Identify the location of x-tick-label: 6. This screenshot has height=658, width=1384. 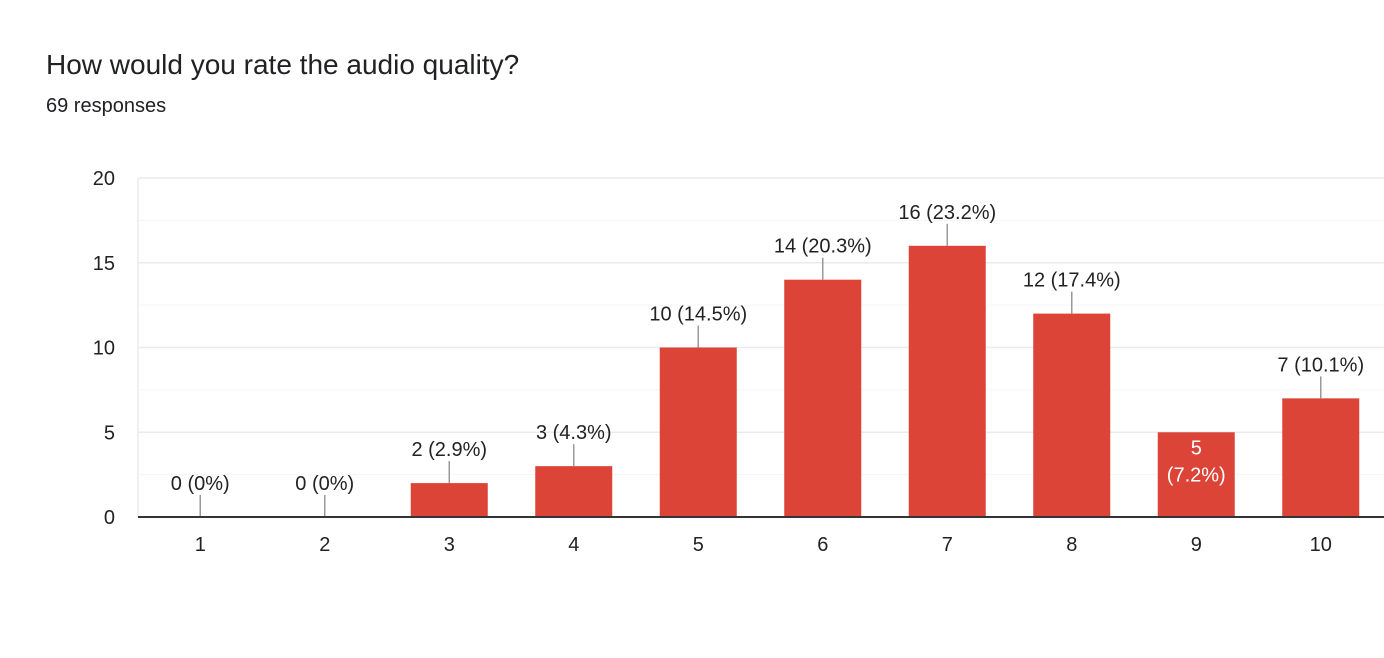
(822, 545).